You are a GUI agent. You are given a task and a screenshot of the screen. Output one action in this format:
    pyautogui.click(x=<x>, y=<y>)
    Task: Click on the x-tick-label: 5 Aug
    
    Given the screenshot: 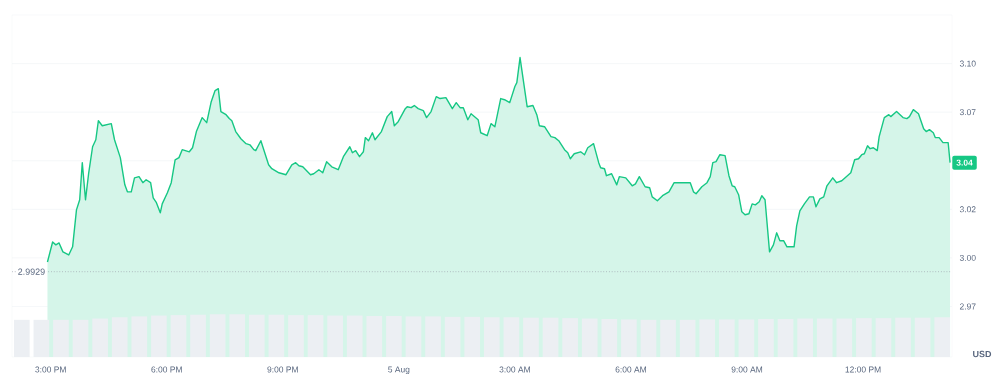 What is the action you would take?
    pyautogui.click(x=399, y=370)
    